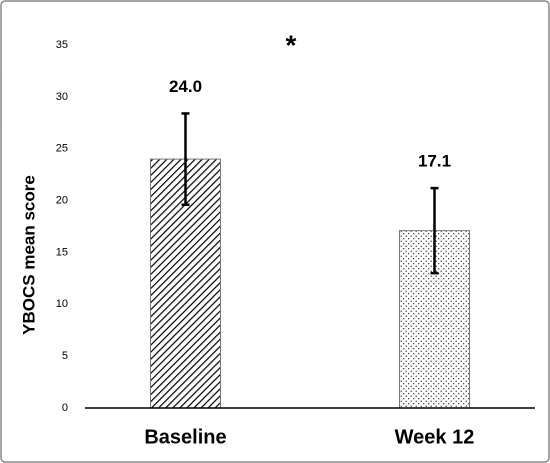 This screenshot has width=550, height=463. What do you see at coordinates (434, 161) in the screenshot?
I see `value-label: 17.1` at bounding box center [434, 161].